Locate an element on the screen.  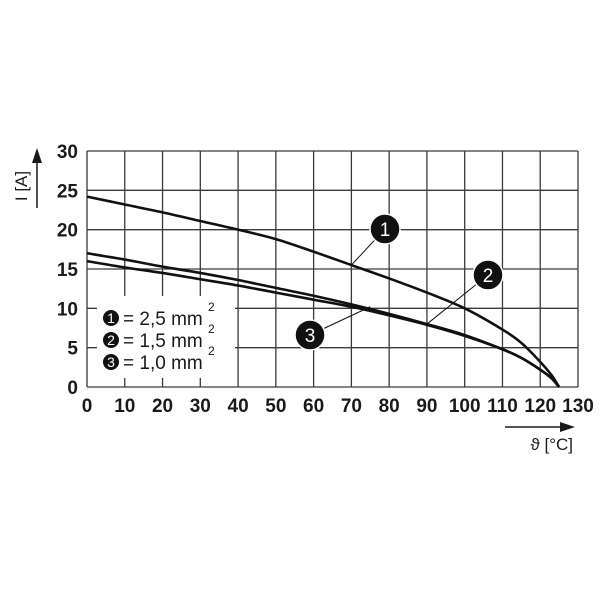
x-tick-label: 0 is located at coordinates (87, 406).